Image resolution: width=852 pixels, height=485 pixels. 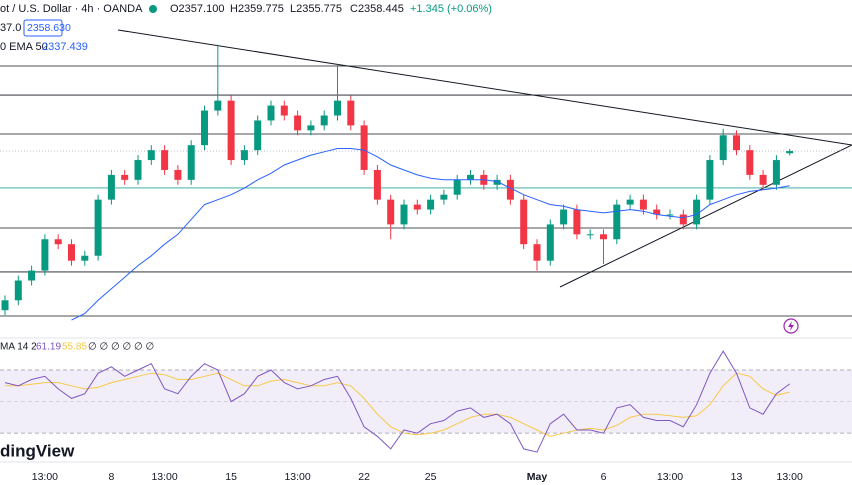 What do you see at coordinates (18, 347) in the screenshot?
I see `rsi-legend: MA 14 2` at bounding box center [18, 347].